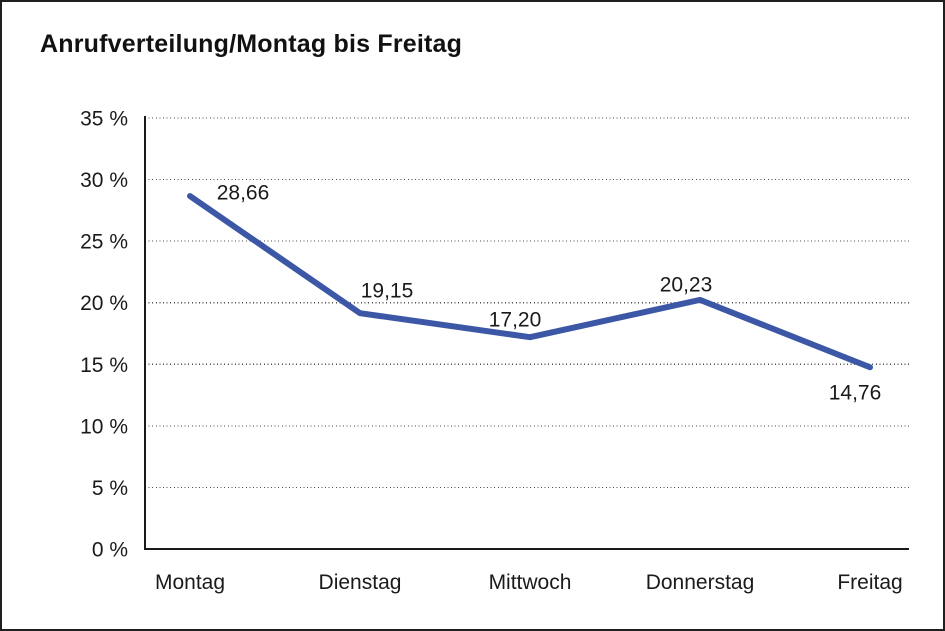  Describe the element at coordinates (104, 303) in the screenshot. I see `y-tick-label: 20 %` at that location.